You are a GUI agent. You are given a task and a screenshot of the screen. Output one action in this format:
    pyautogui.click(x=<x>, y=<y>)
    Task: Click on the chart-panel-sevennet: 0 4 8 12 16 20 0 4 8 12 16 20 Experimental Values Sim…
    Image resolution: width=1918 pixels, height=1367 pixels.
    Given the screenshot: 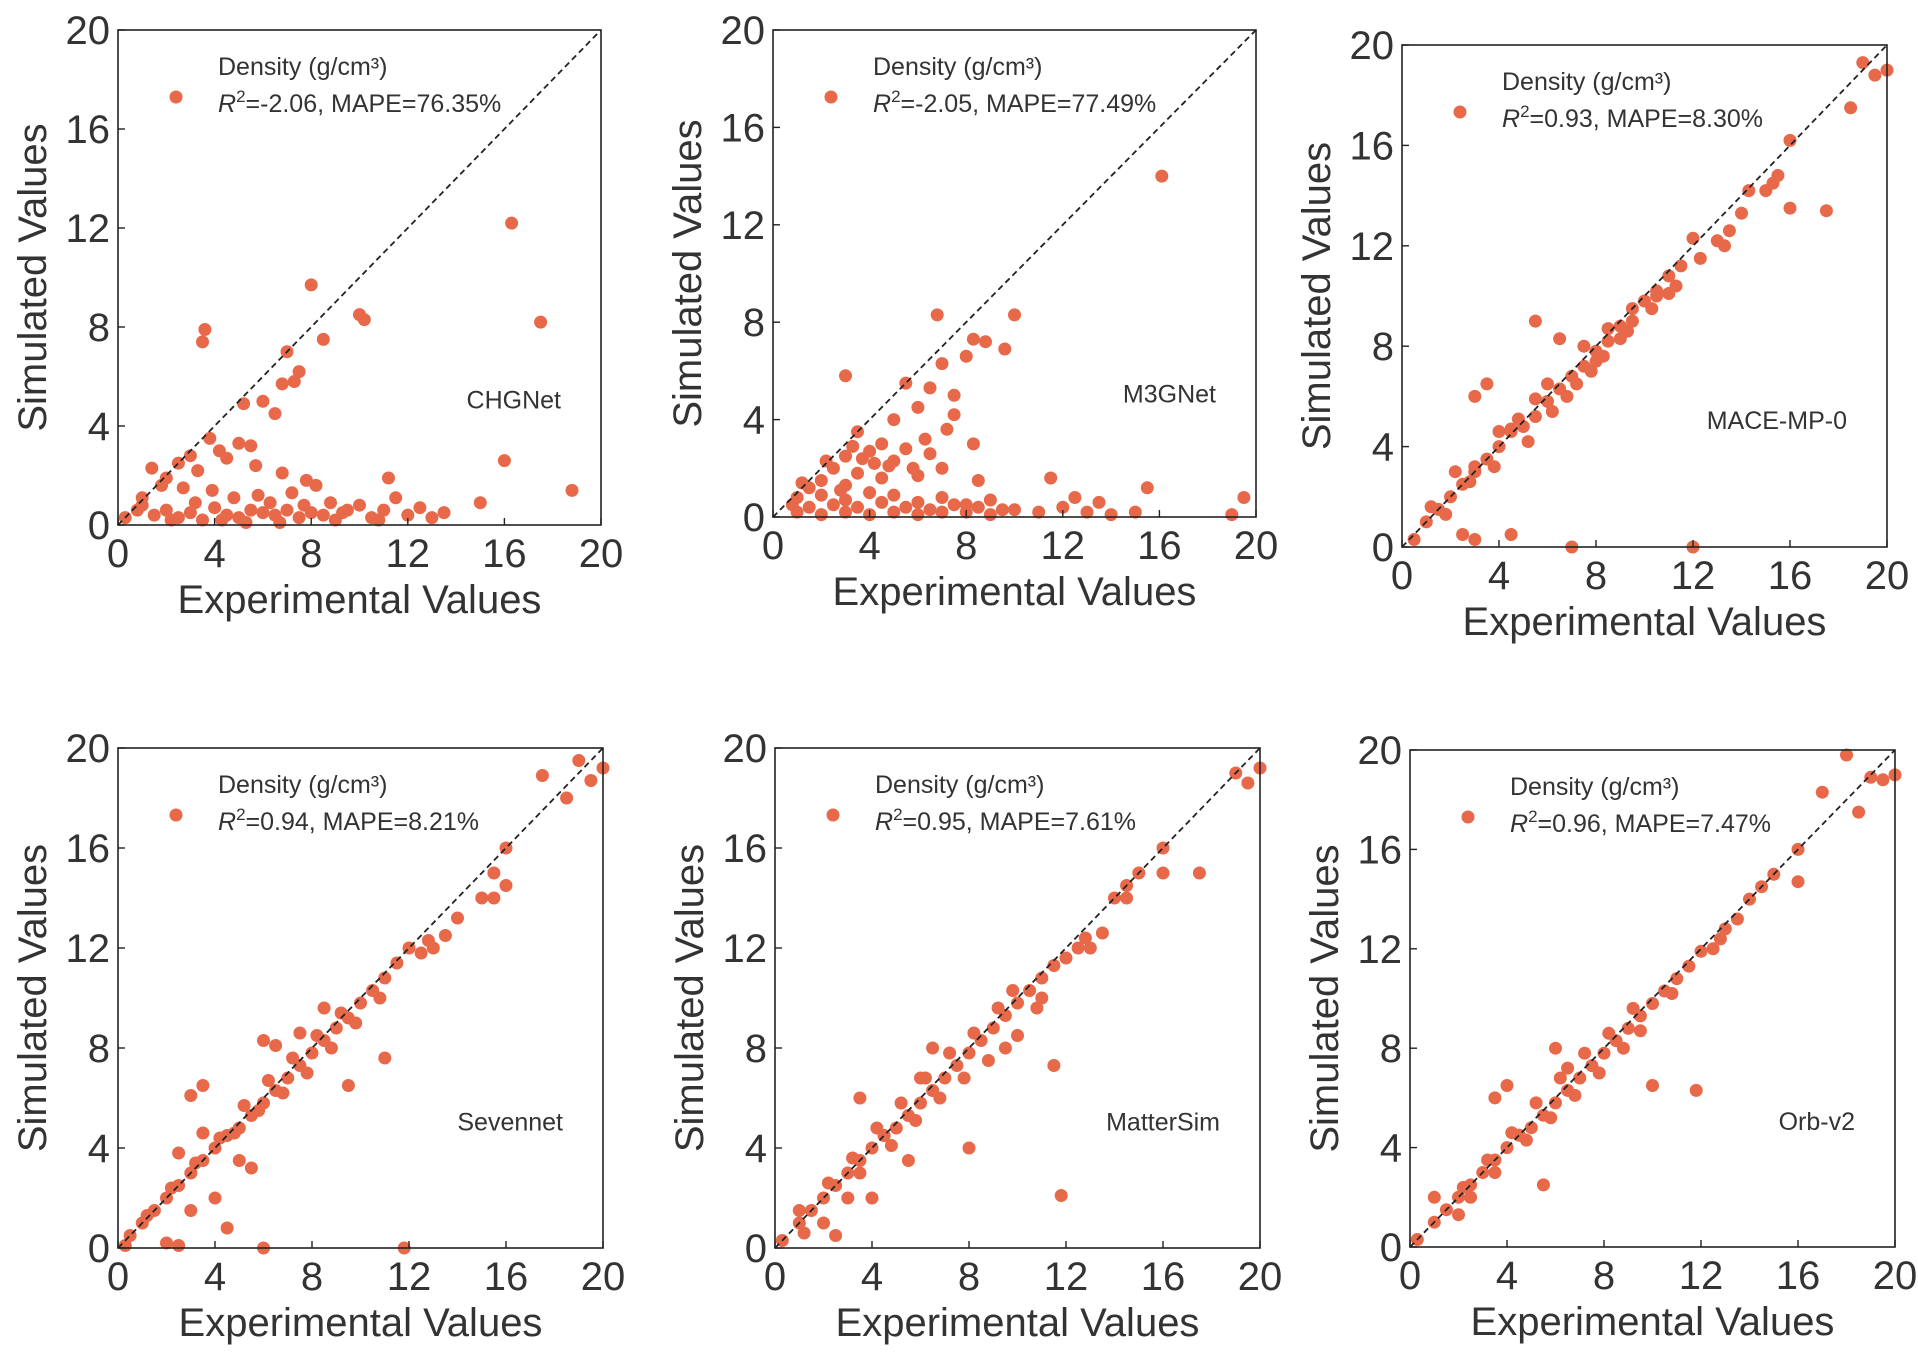 What is the action you would take?
    pyautogui.click(x=318, y=1036)
    